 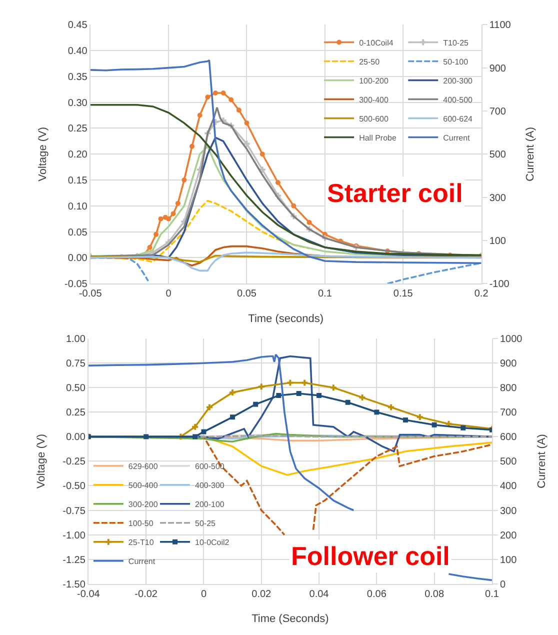 I want to click on y2-tick-label: 0, so click(x=503, y=584).